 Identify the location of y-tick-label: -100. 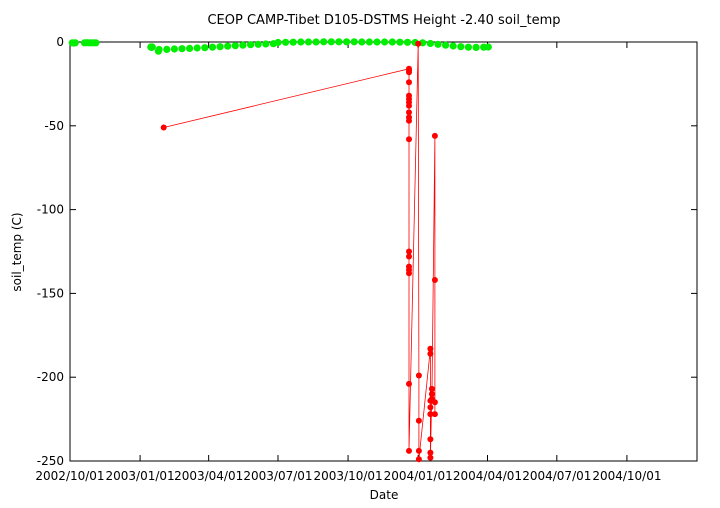
(50, 210).